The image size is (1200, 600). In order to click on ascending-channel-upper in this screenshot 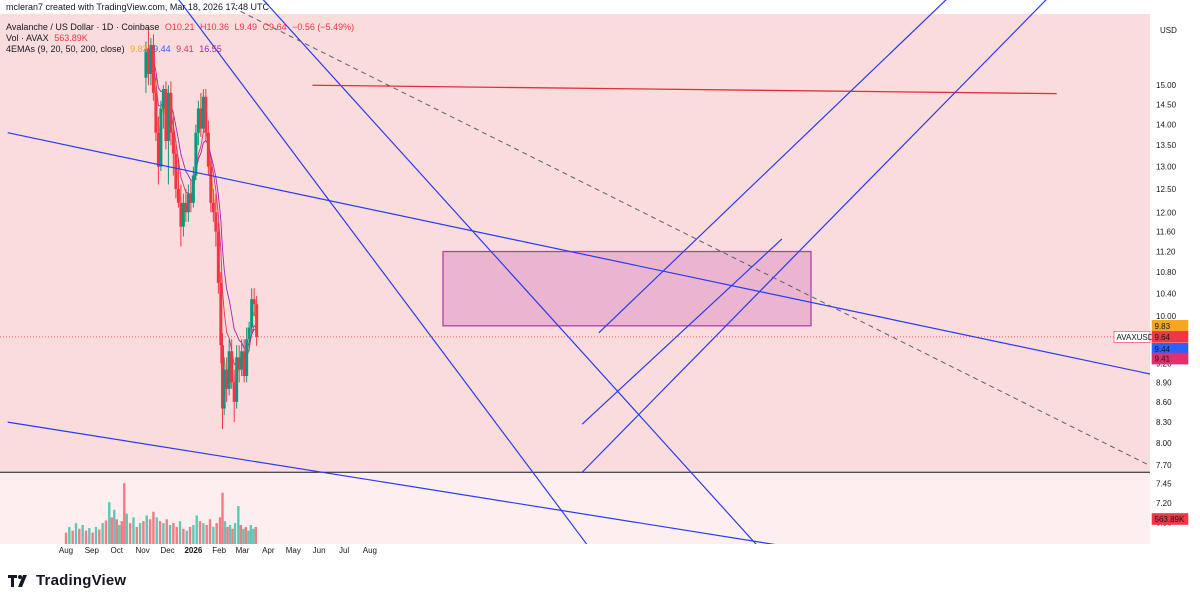, I will do `click(682, 331)`.